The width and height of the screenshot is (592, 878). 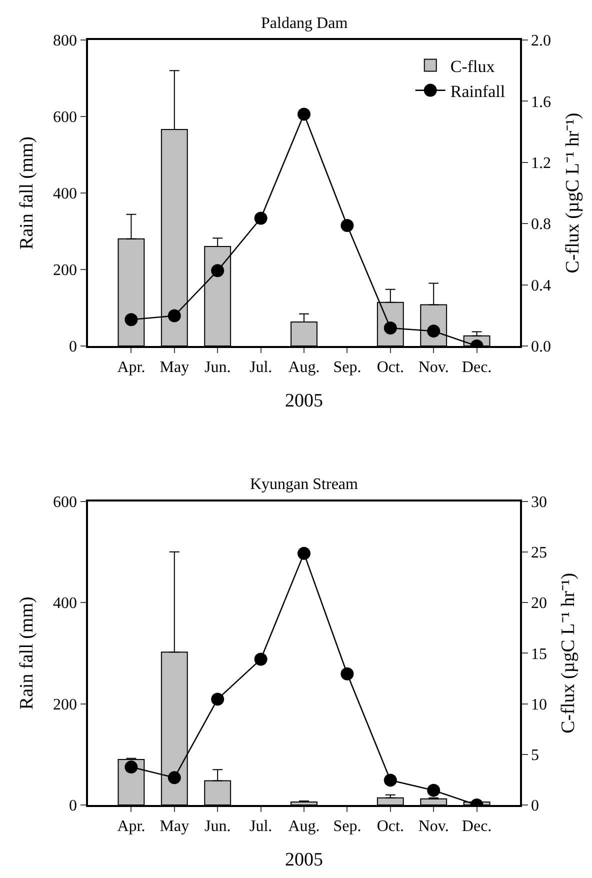 I want to click on legend-label: C-flux, so click(x=473, y=66).